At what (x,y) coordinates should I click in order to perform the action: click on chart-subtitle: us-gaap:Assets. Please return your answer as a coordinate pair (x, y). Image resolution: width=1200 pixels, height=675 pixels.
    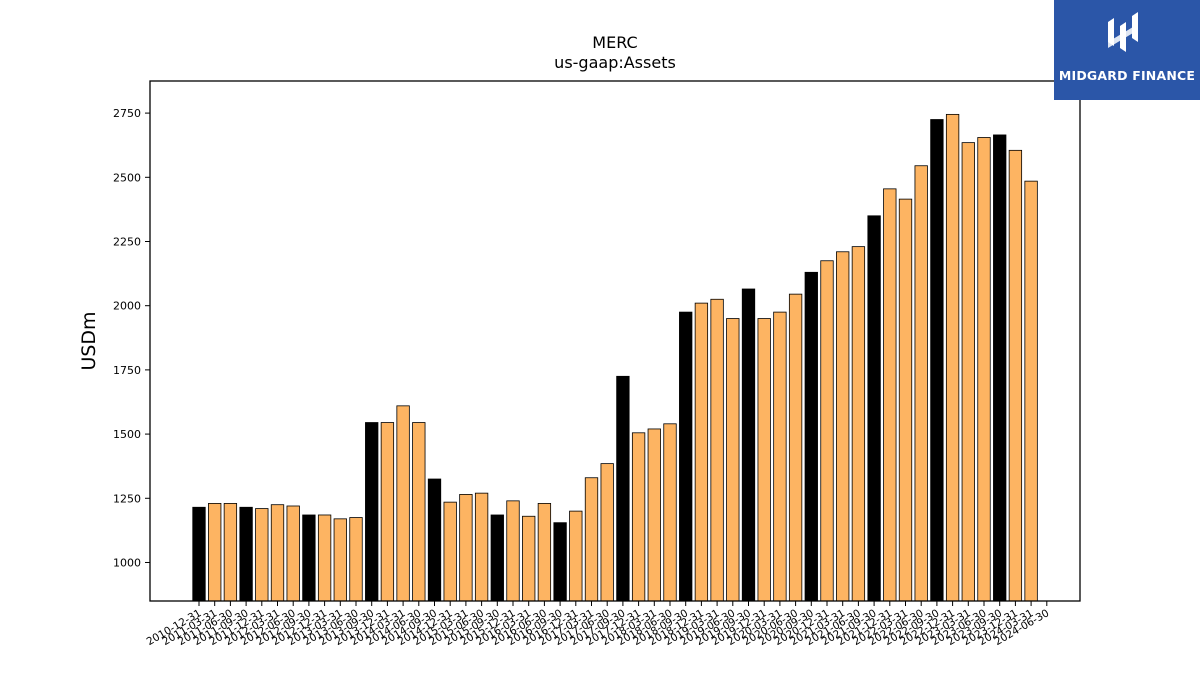
    Looking at the image, I should click on (615, 62).